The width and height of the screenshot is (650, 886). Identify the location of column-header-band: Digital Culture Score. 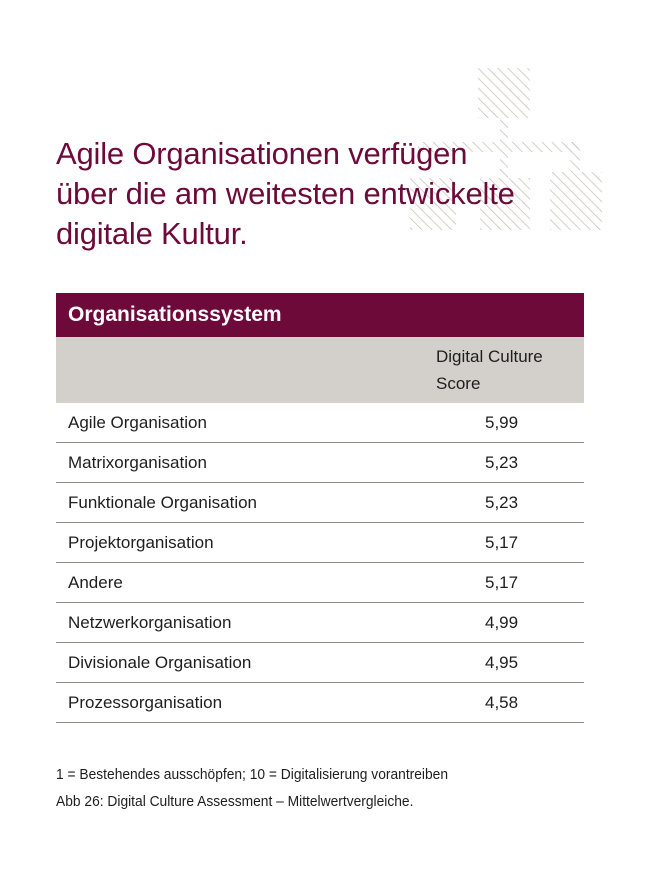
(320, 370).